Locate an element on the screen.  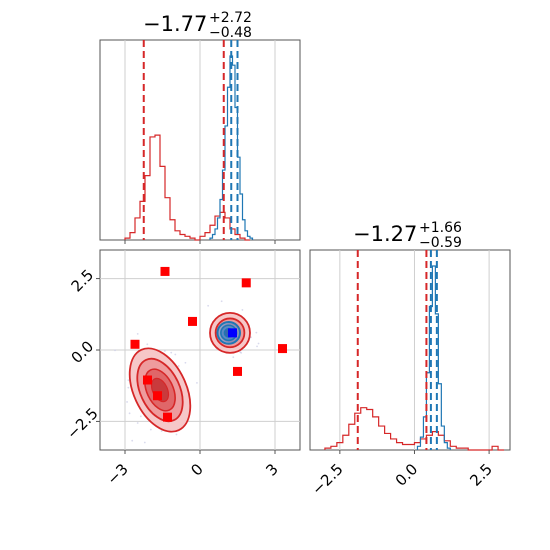
bottom-right-title: −1.27 +1.66 −0.59 is located at coordinates (407, 235).